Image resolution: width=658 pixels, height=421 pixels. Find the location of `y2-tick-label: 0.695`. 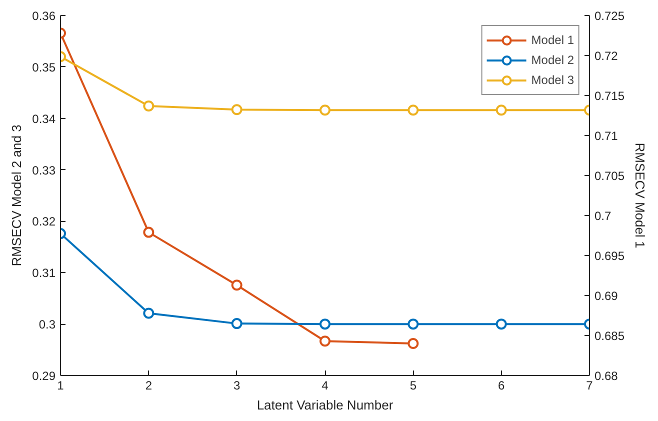

y2-tick-label: 0.695 is located at coordinates (609, 256).